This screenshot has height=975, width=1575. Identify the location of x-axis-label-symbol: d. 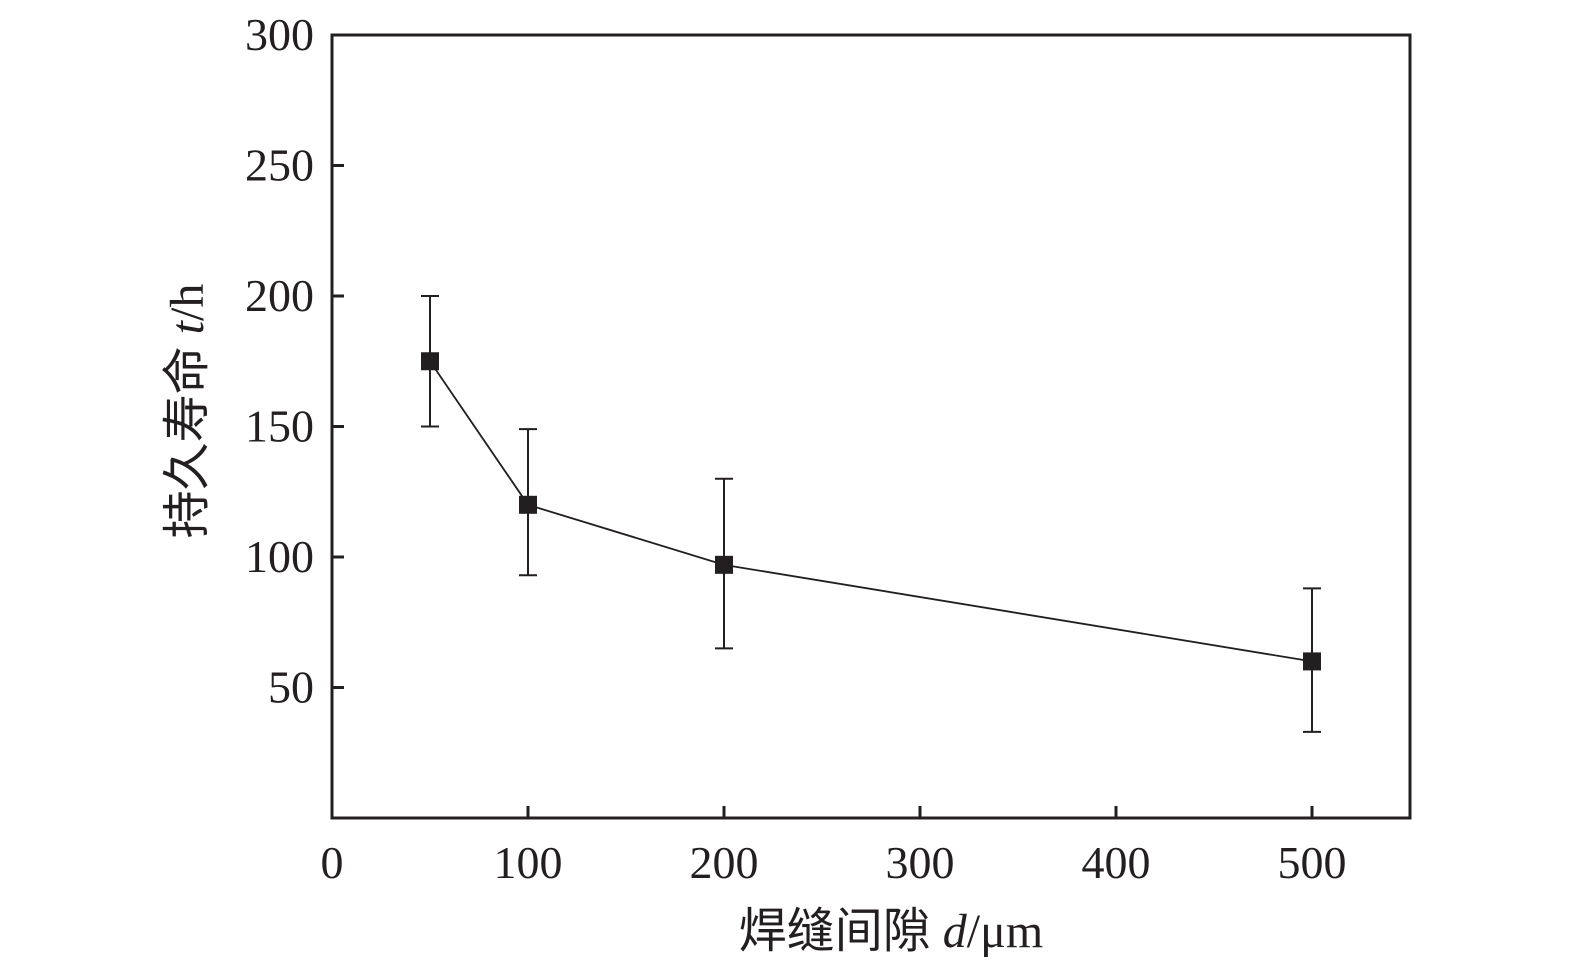
(955, 931).